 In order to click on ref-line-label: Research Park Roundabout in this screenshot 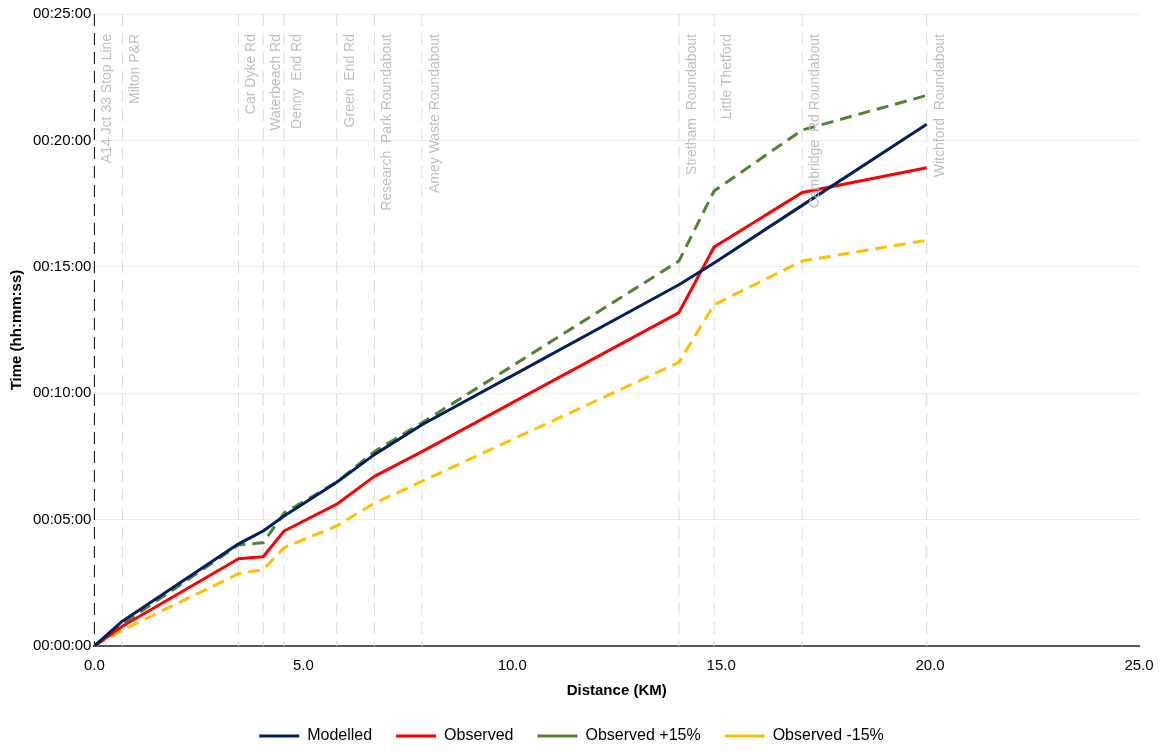, I will do `click(386, 122)`.